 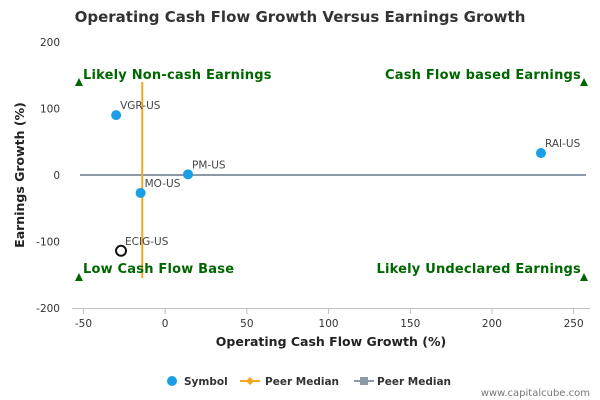 I want to click on x-tick-label: 150, so click(x=410, y=324).